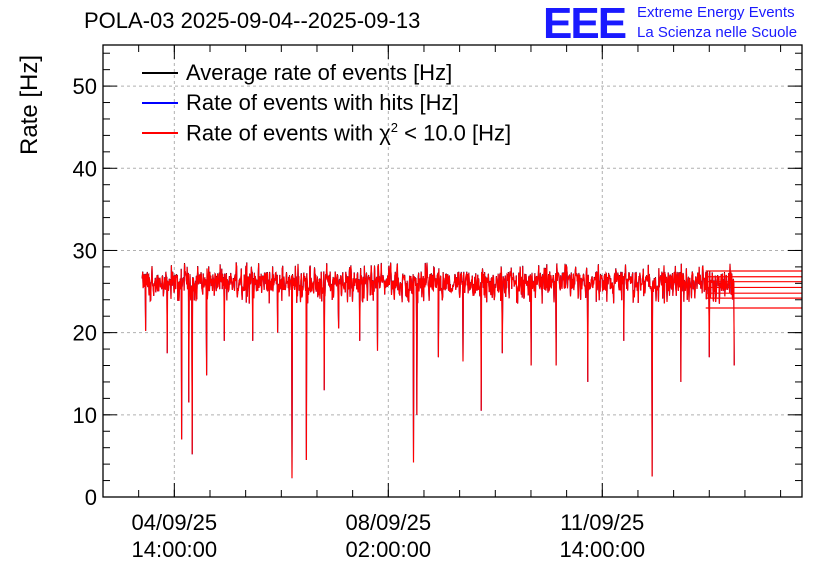 Image resolution: width=836 pixels, height=572 pixels. I want to click on y-tick-label: 30, so click(85, 250).